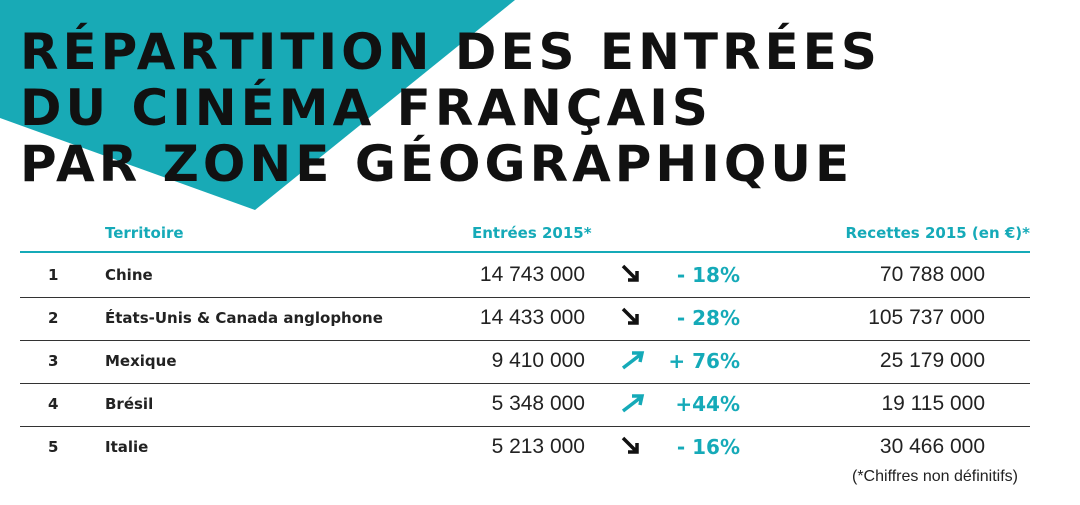 The width and height of the screenshot is (1080, 505). I want to click on table-cell: 5 213 000, so click(538, 446).